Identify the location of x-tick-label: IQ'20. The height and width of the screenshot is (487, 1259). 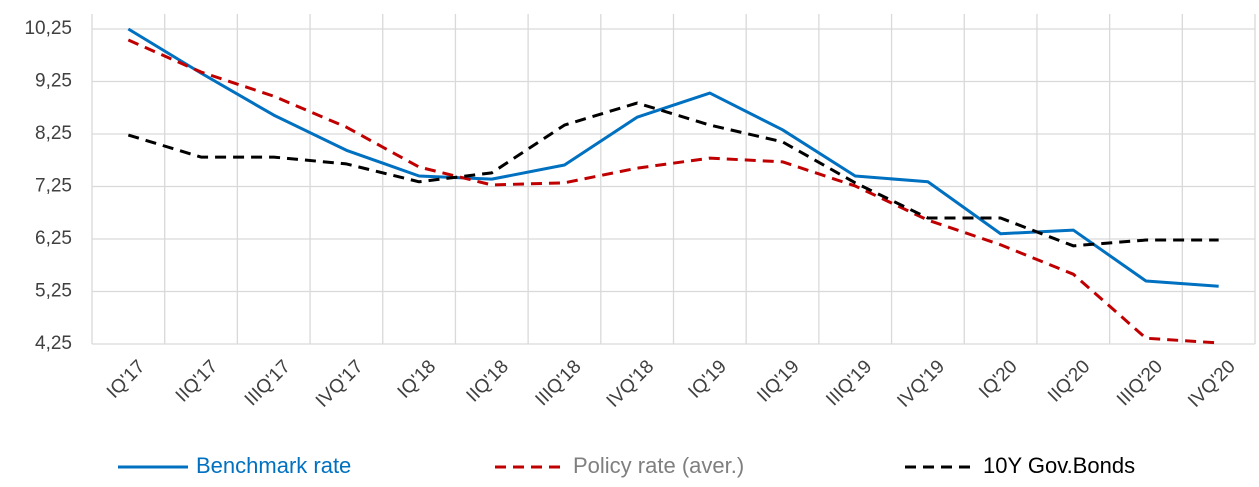
(998, 379).